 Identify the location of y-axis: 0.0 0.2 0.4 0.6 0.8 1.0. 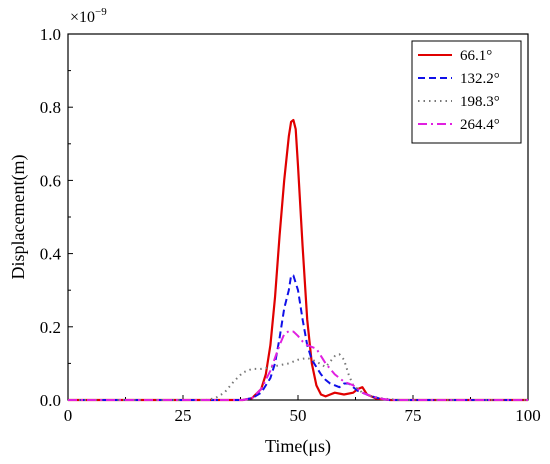
(56, 217).